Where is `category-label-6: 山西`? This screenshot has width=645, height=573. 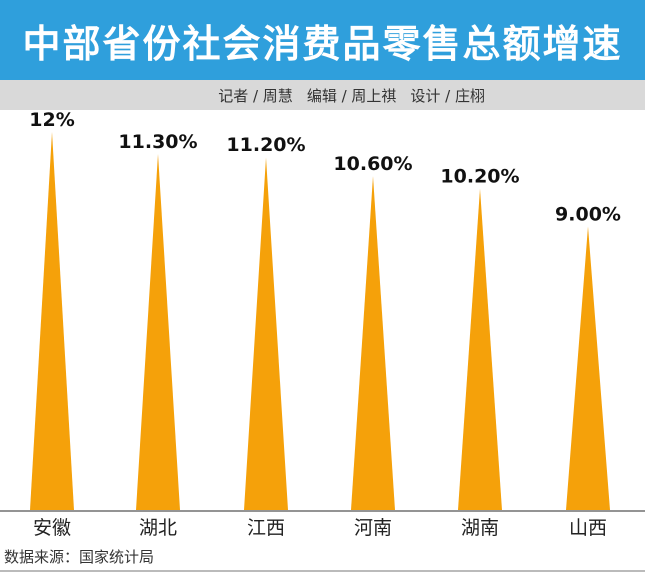
category-label-6: 山西 is located at coordinates (588, 528).